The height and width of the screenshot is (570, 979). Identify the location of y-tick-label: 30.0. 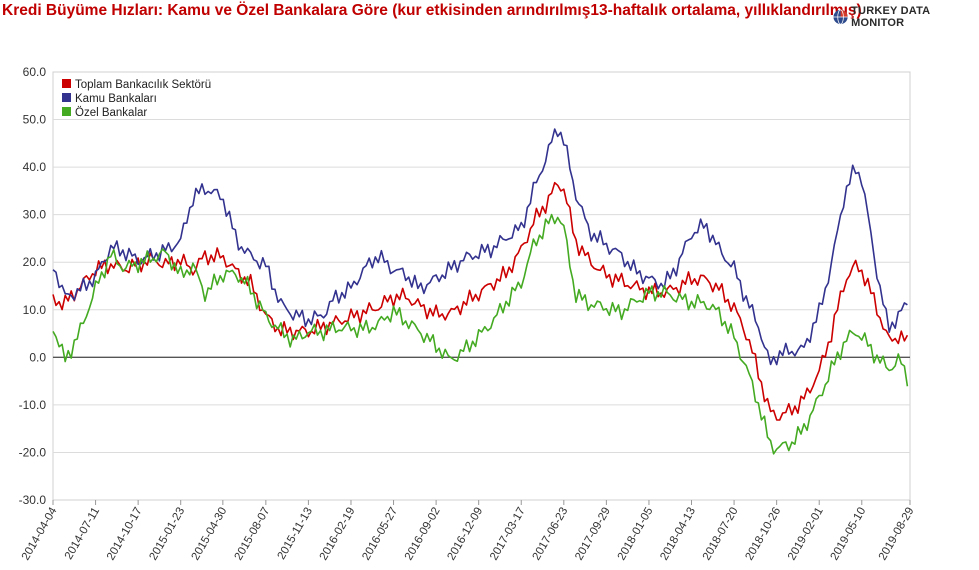
(35, 215).